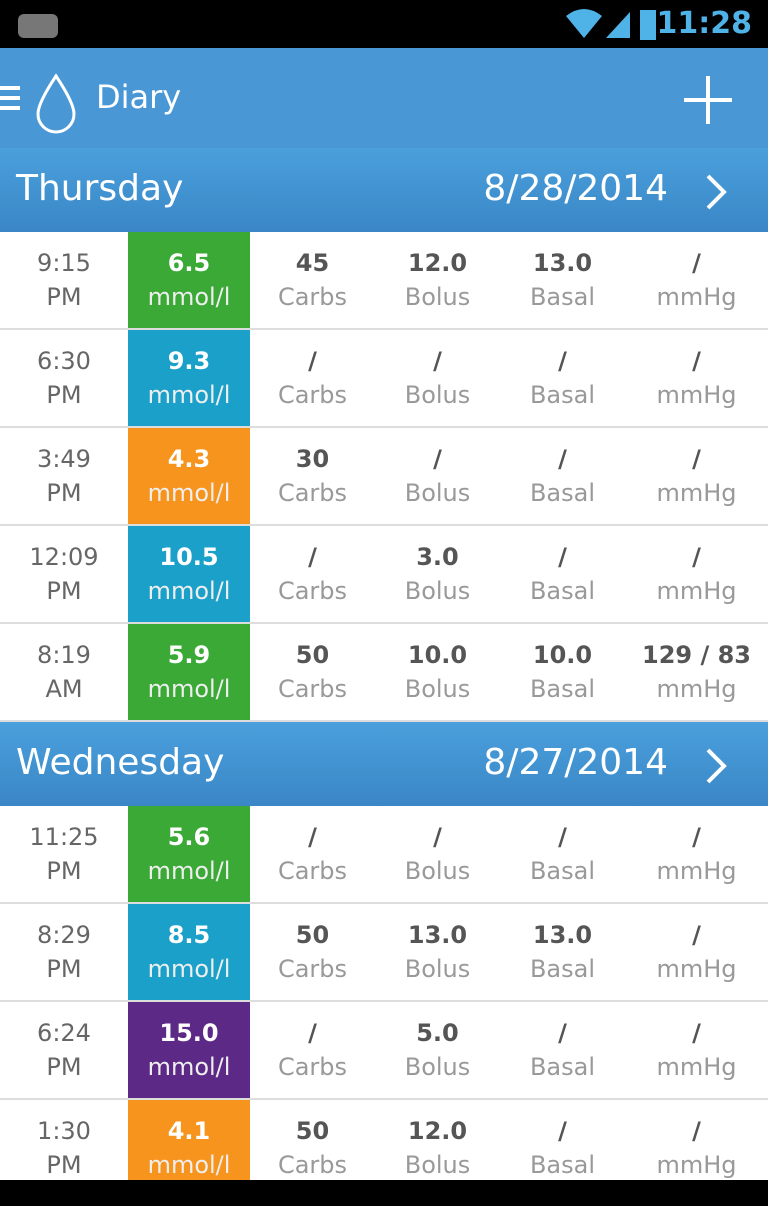 This screenshot has width=768, height=1206. What do you see at coordinates (384, 190) in the screenshot?
I see `day-header: Thursday 8/28/2014` at bounding box center [384, 190].